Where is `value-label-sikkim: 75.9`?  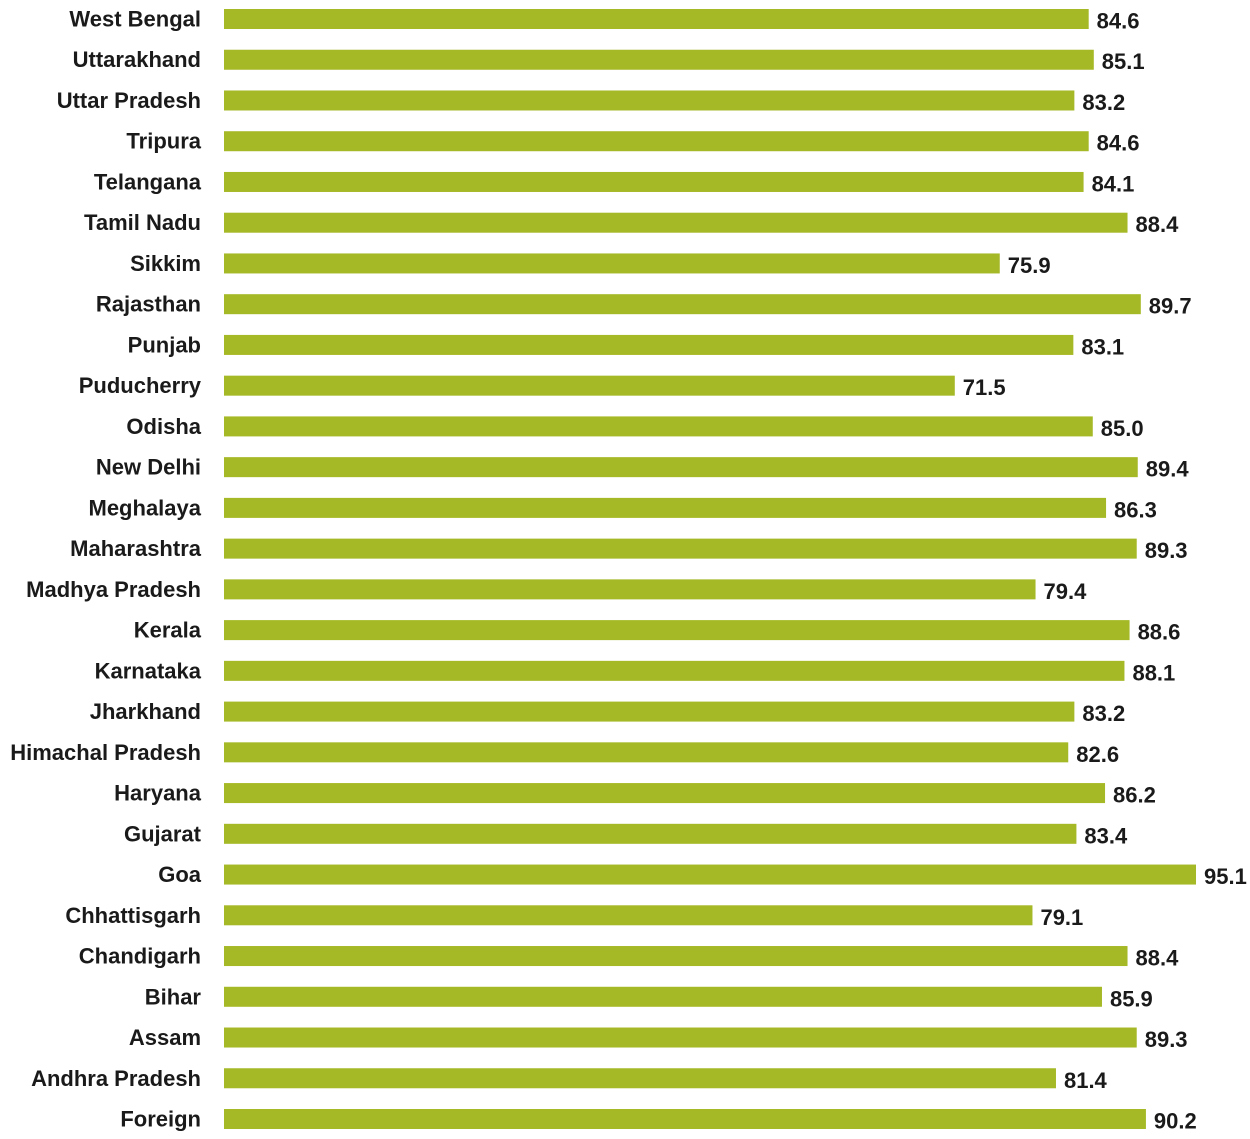
value-label-sikkim: 75.9 is located at coordinates (1029, 265).